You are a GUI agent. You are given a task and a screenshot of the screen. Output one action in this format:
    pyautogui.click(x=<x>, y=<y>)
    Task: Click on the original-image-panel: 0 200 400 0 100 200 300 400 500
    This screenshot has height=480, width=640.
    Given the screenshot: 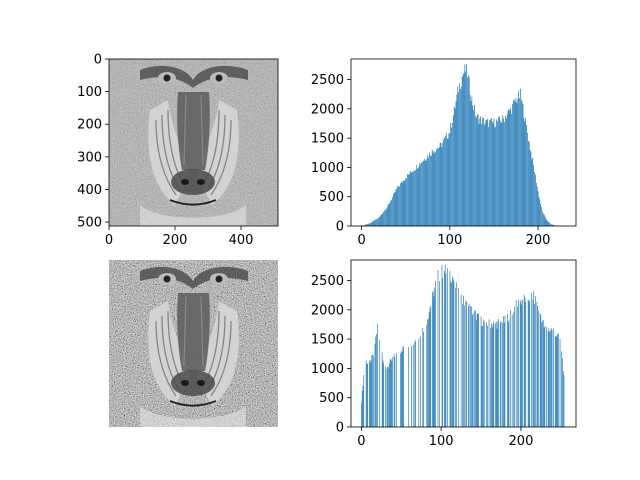 What is the action you would take?
    pyautogui.click(x=178, y=150)
    